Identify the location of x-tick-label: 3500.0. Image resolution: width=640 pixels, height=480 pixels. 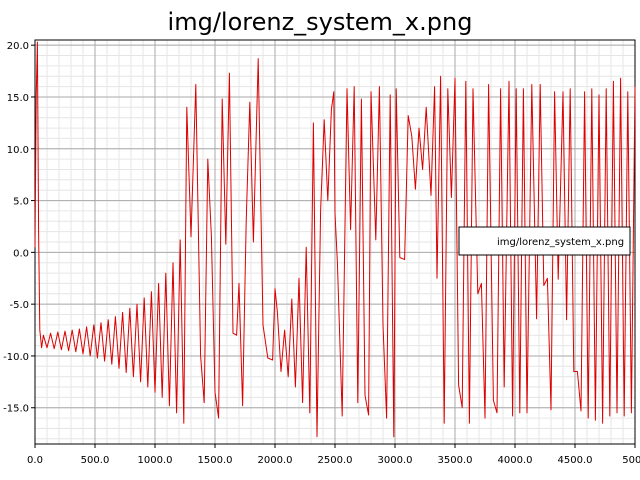
(455, 460).